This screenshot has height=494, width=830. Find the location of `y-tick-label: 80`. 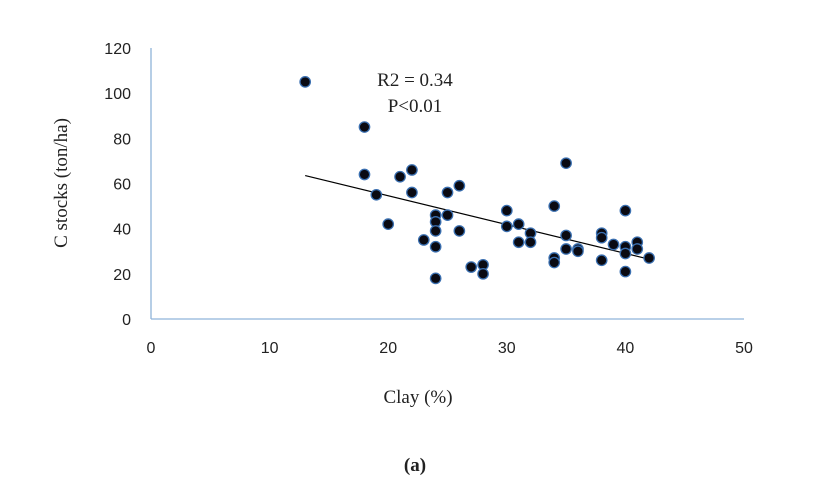

y-tick-label: 80 is located at coordinates (122, 139).